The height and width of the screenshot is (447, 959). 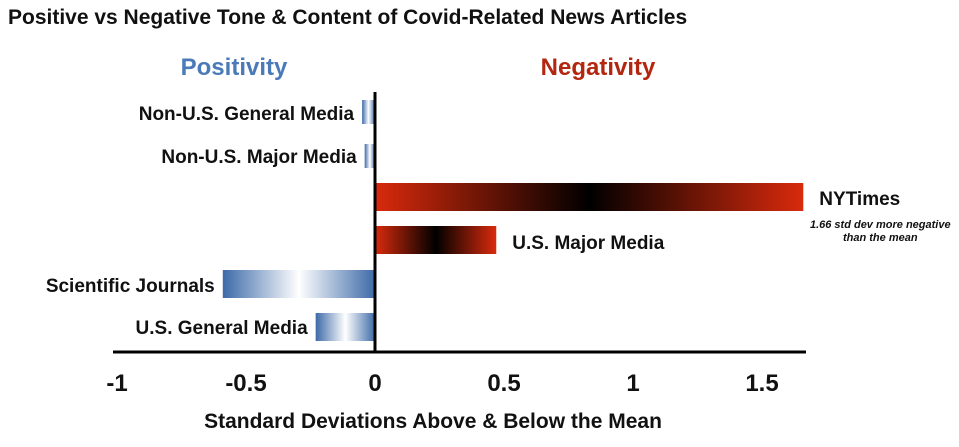 I want to click on category-label-non-u-s-major-media: Non-U.S. Major Media, so click(x=259, y=157).